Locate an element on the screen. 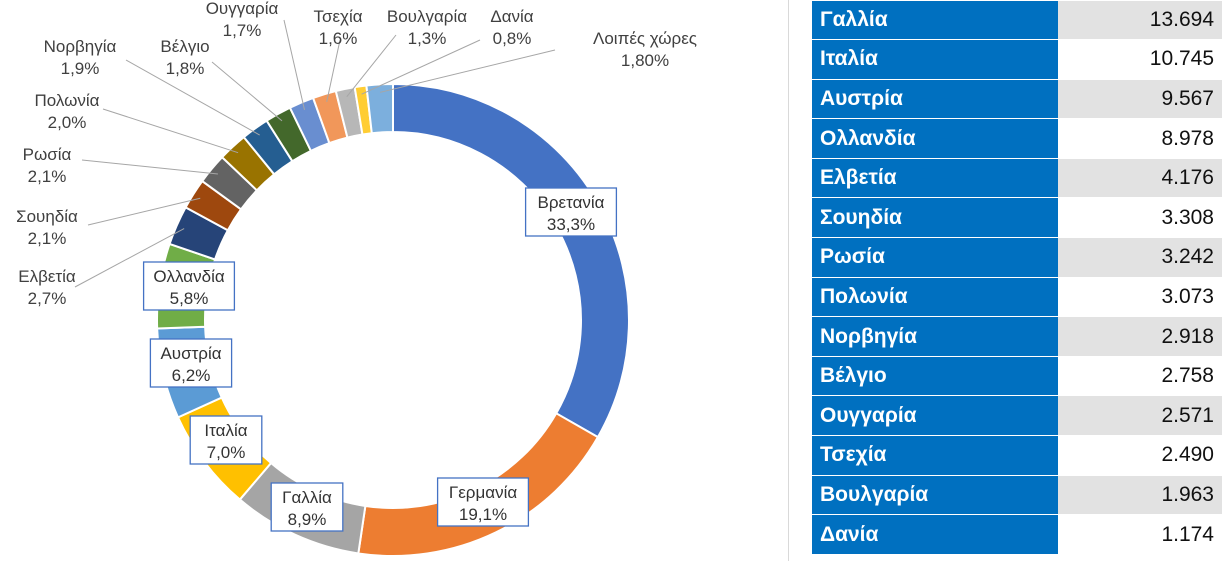 The image size is (1230, 561). panel-divider is located at coordinates (788, 280).